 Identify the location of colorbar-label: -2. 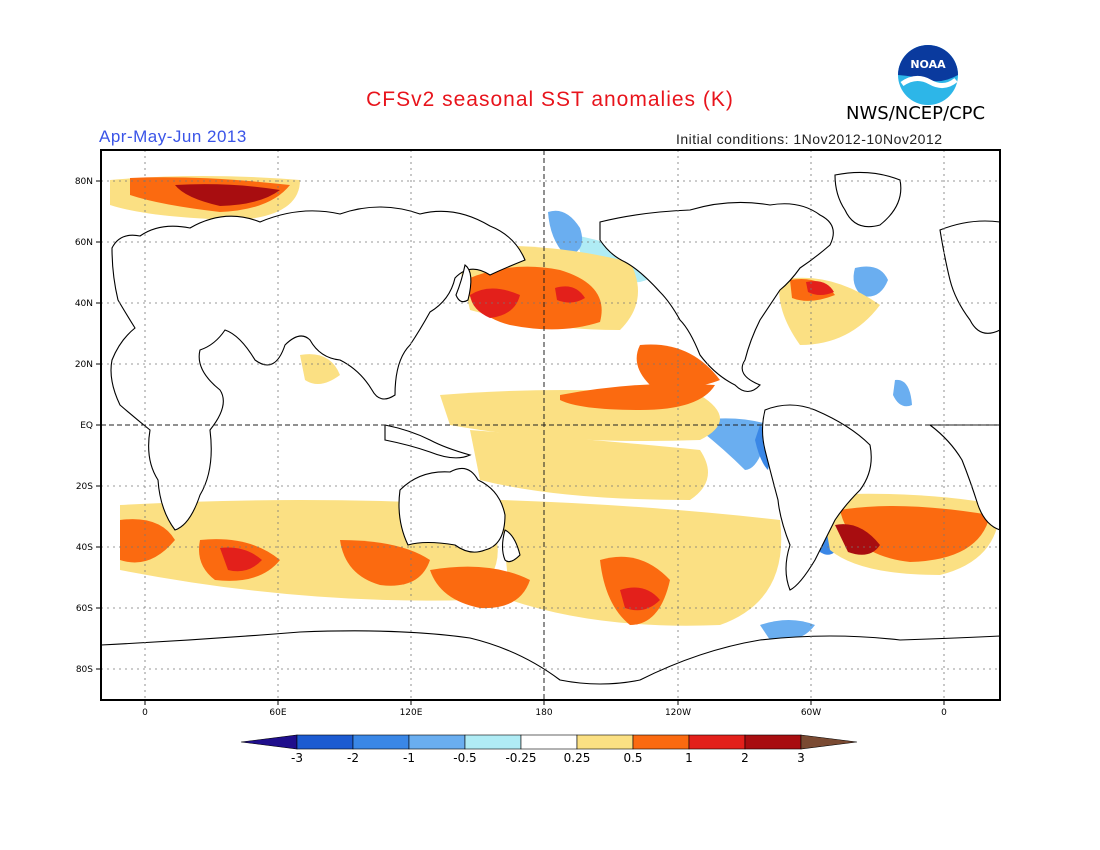
(353, 758).